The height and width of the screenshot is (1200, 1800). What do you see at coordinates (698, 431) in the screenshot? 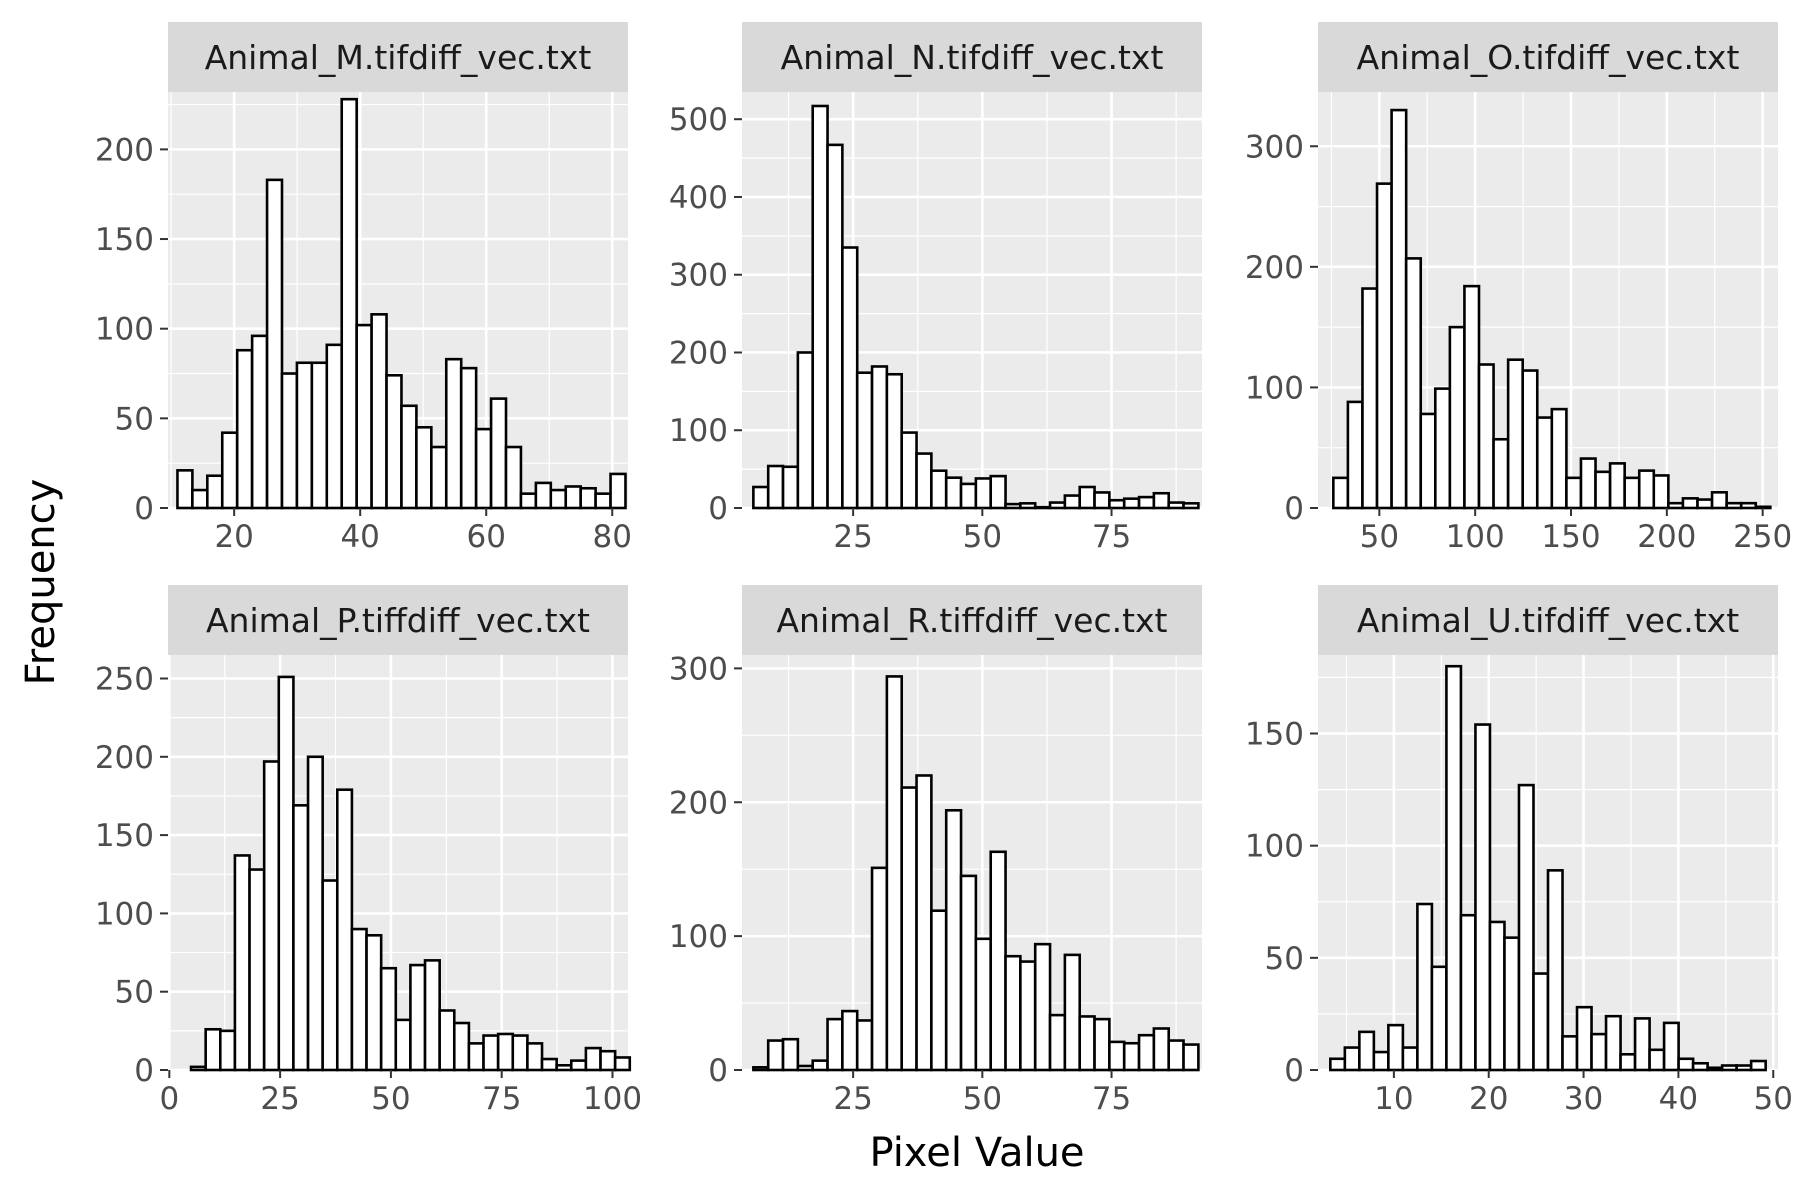
I see `y-tick-label: 100` at bounding box center [698, 431].